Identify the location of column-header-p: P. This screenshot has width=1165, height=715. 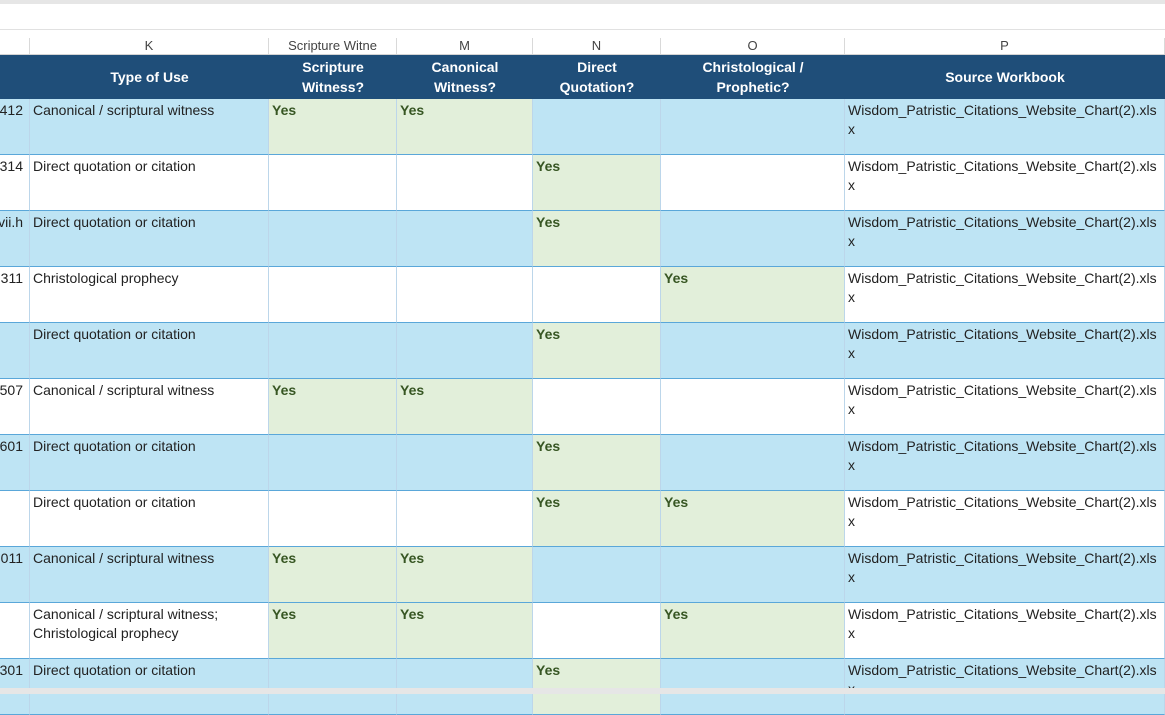
(1005, 46).